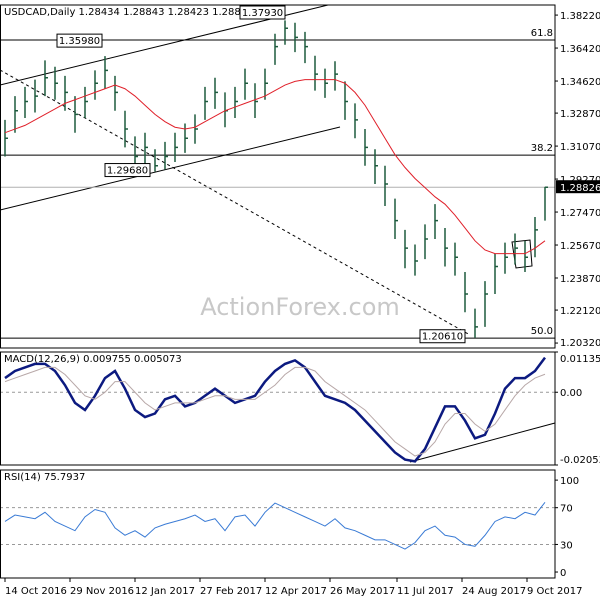 This screenshot has height=600, width=600. I want to click on annotation-label: 1.35980, so click(79, 41).